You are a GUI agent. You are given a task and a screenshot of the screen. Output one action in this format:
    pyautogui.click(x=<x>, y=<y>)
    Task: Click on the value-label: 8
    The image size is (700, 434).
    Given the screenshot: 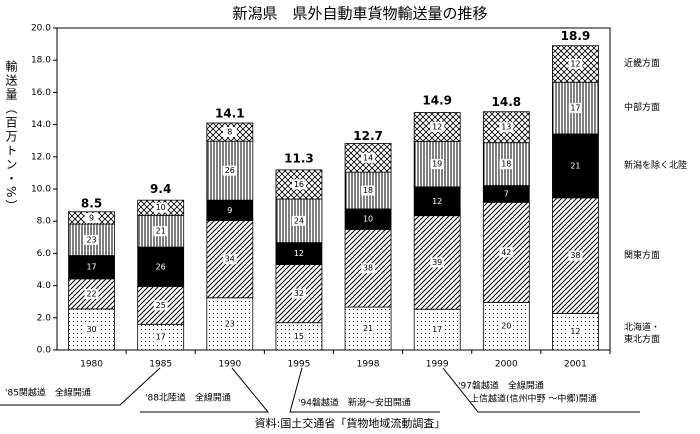 What is the action you would take?
    pyautogui.click(x=229, y=132)
    